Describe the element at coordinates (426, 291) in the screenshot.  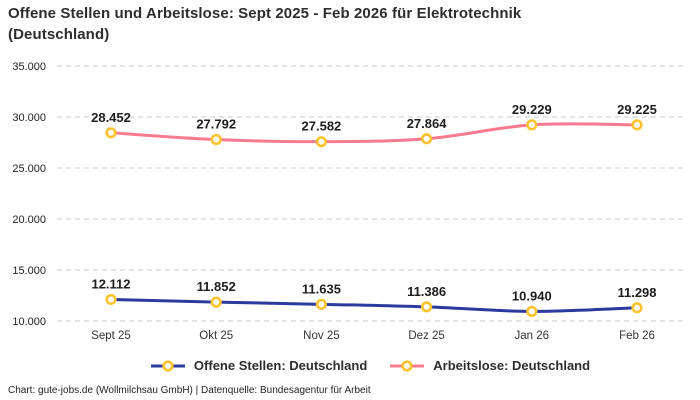
I see `data-point-label: 11.386` at that location.